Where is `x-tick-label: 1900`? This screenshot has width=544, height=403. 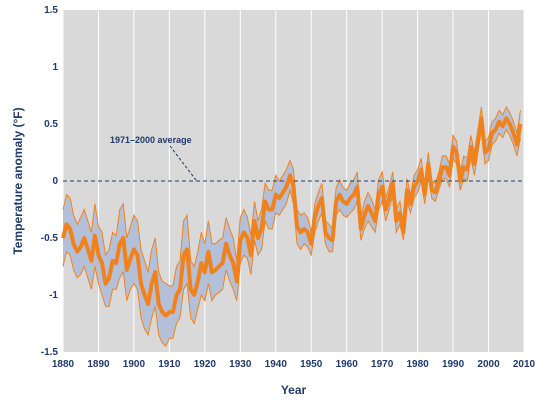 x-tick-label: 1900 is located at coordinates (134, 364).